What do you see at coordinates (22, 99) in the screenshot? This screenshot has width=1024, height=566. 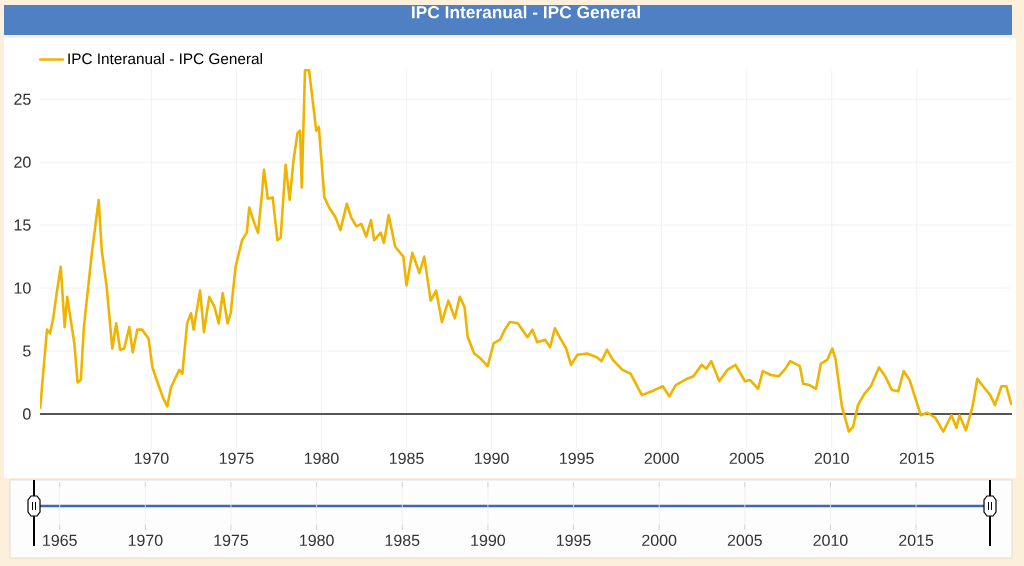 I see `y-tick-label: 25` at bounding box center [22, 99].